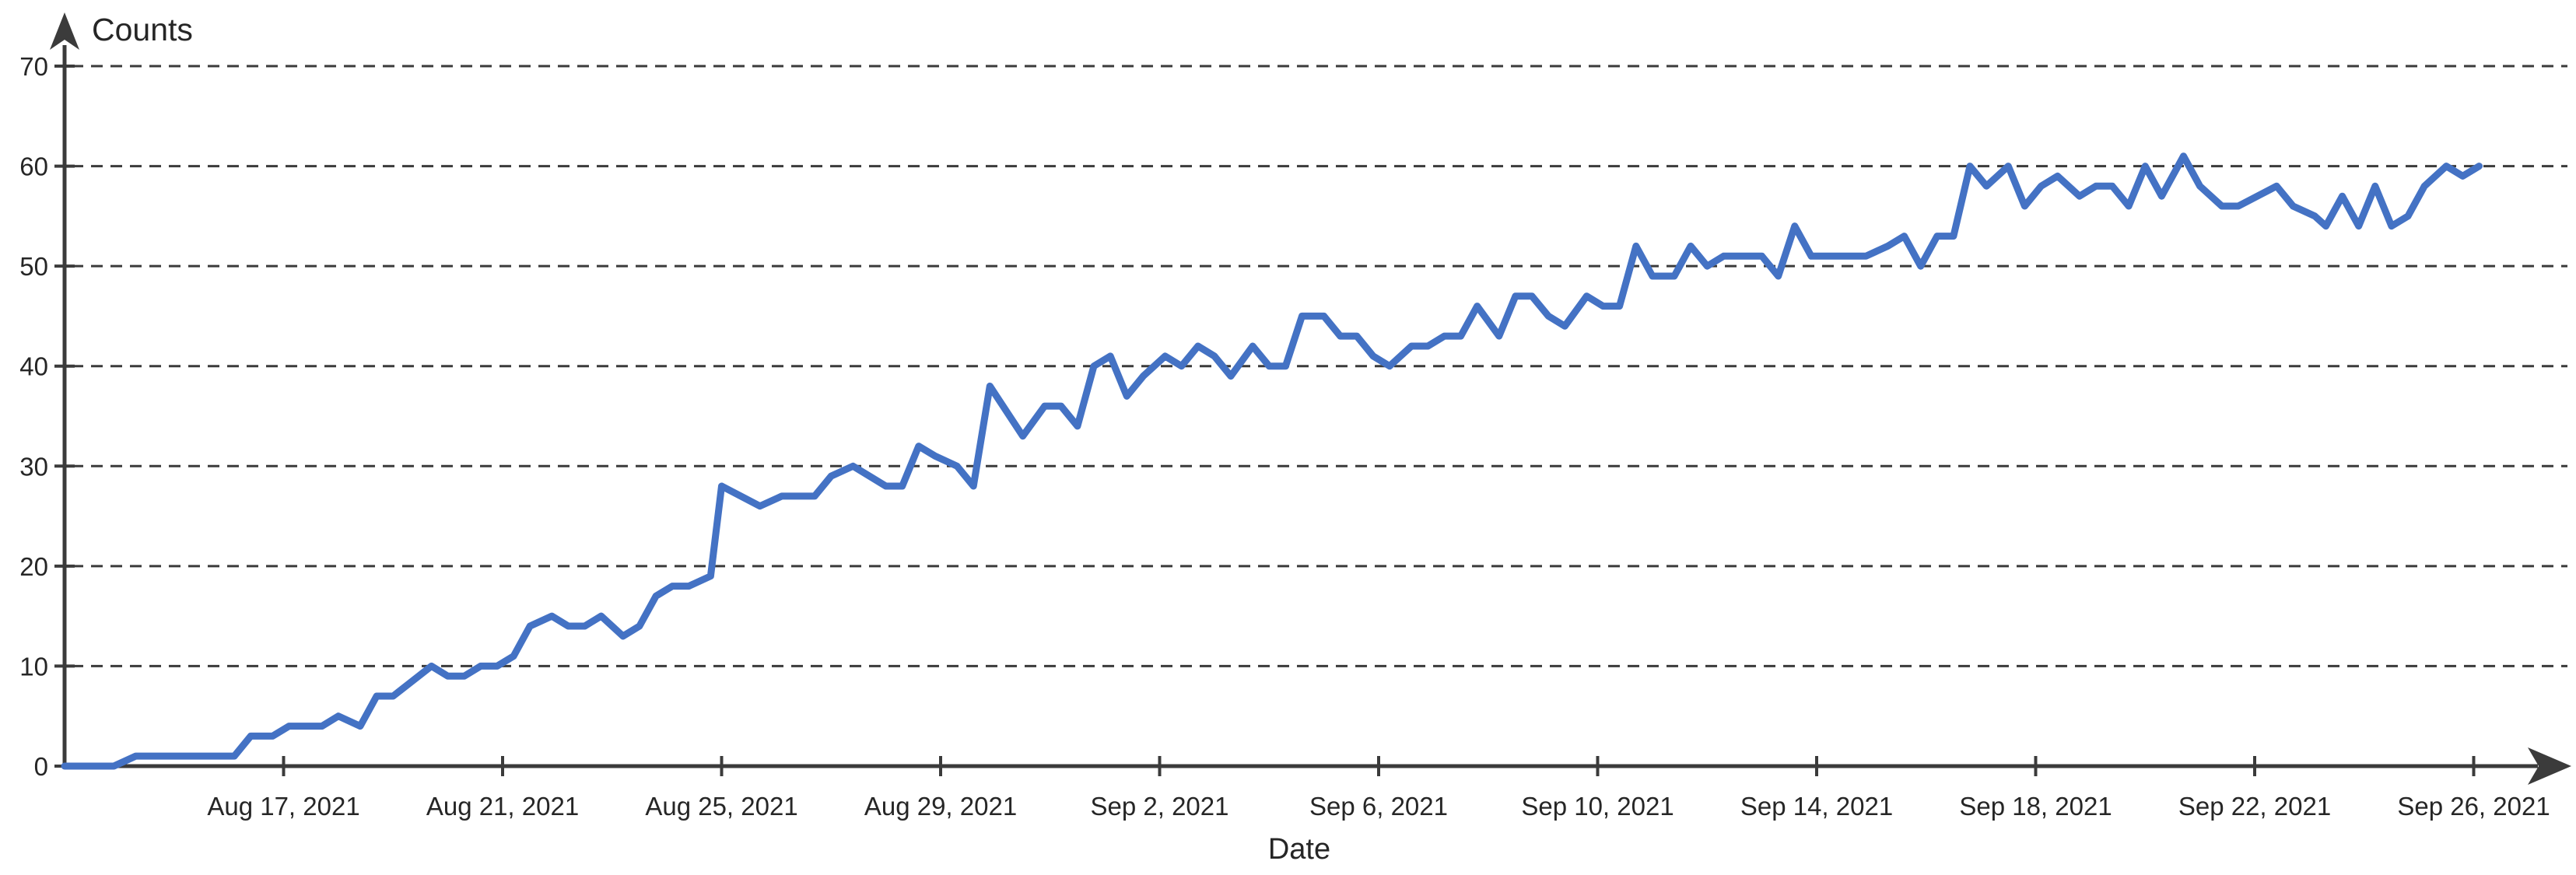  What do you see at coordinates (941, 807) in the screenshot?
I see `x-tick-label-day-16: Aug 29, 2021` at bounding box center [941, 807].